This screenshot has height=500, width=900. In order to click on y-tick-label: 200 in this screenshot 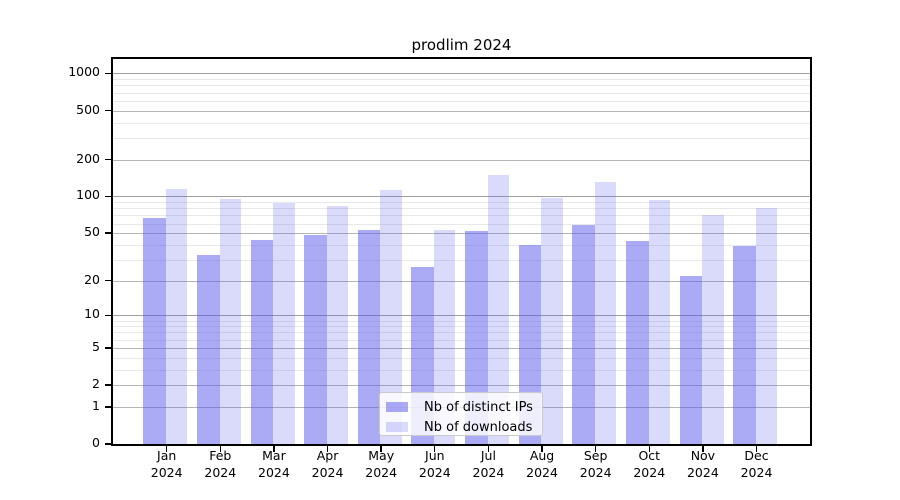, I will do `click(88, 158)`.